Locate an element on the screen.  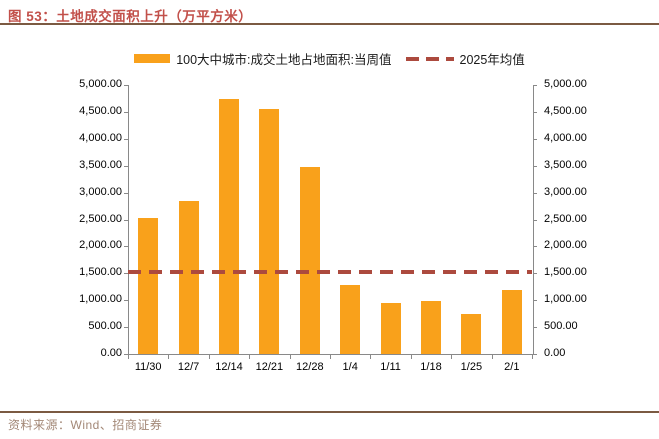
legend-item-bar-series: 100大中城市:成交土地占地面积:当周值 is located at coordinates (263, 58).